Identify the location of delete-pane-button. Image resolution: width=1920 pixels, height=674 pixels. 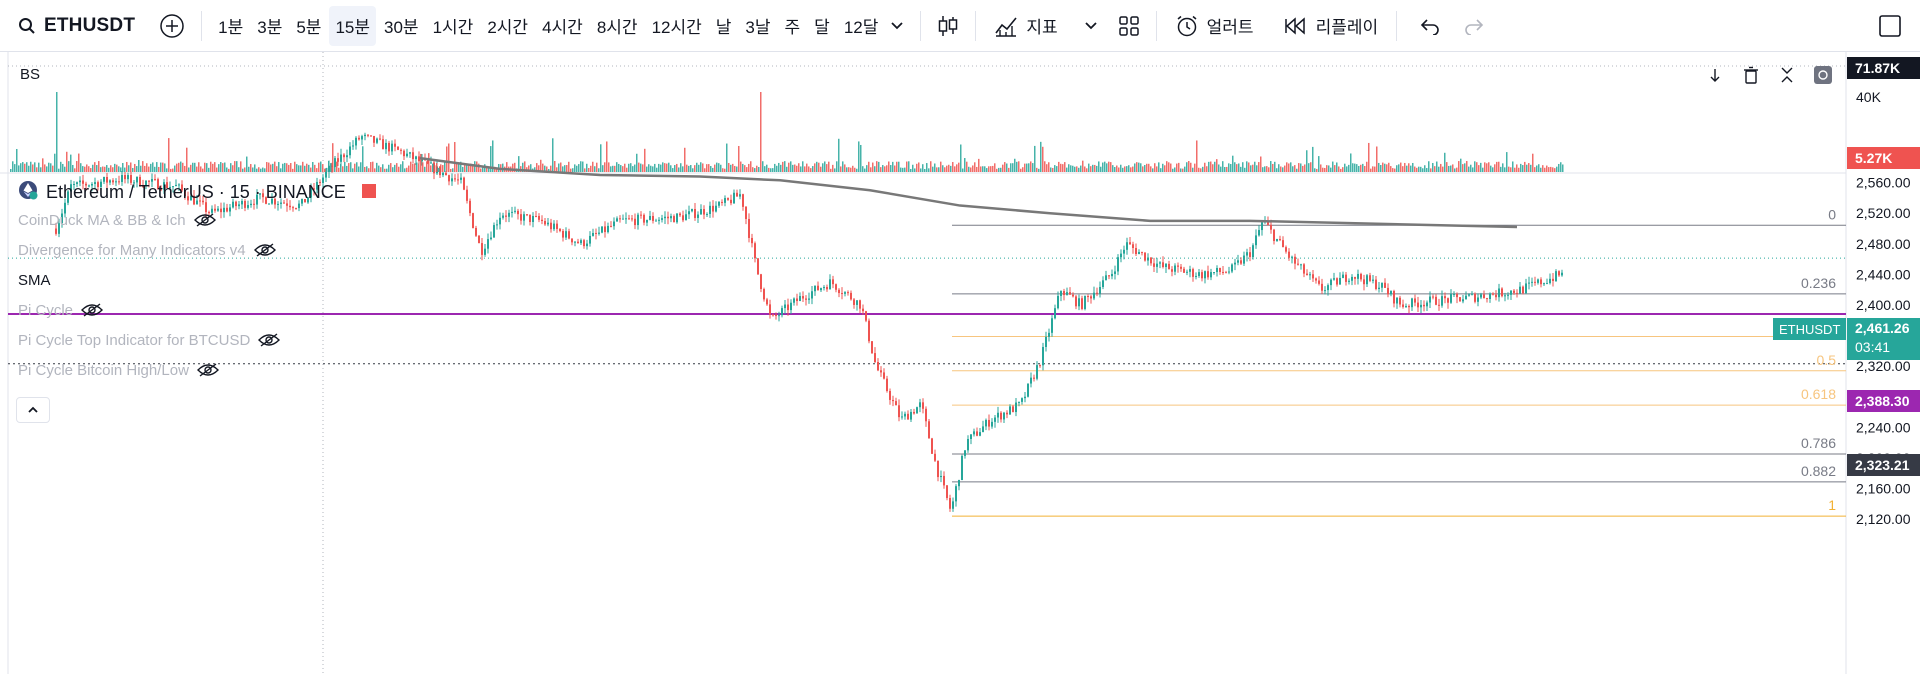
(1751, 75).